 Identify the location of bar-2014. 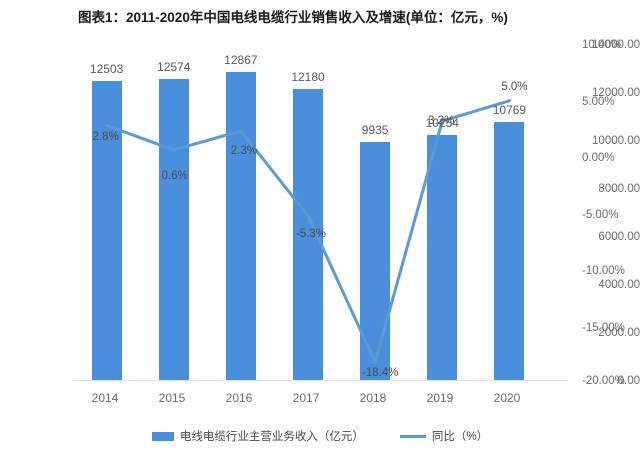
(106, 230).